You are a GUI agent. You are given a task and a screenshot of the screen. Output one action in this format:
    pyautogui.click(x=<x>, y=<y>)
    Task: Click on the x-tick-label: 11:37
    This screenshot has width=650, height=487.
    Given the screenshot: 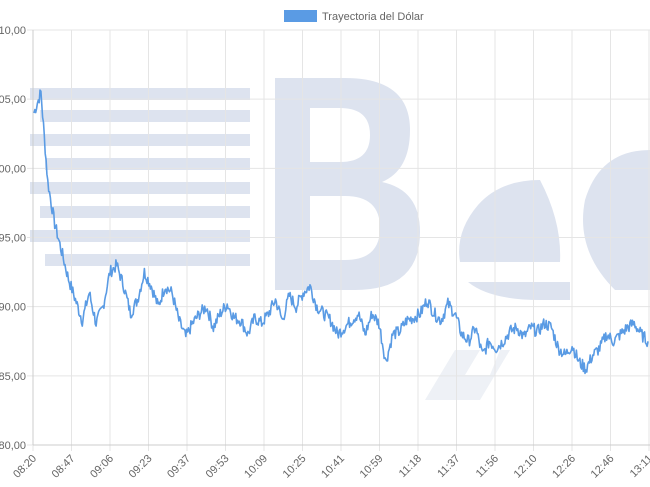 What is the action you would take?
    pyautogui.click(x=448, y=466)
    